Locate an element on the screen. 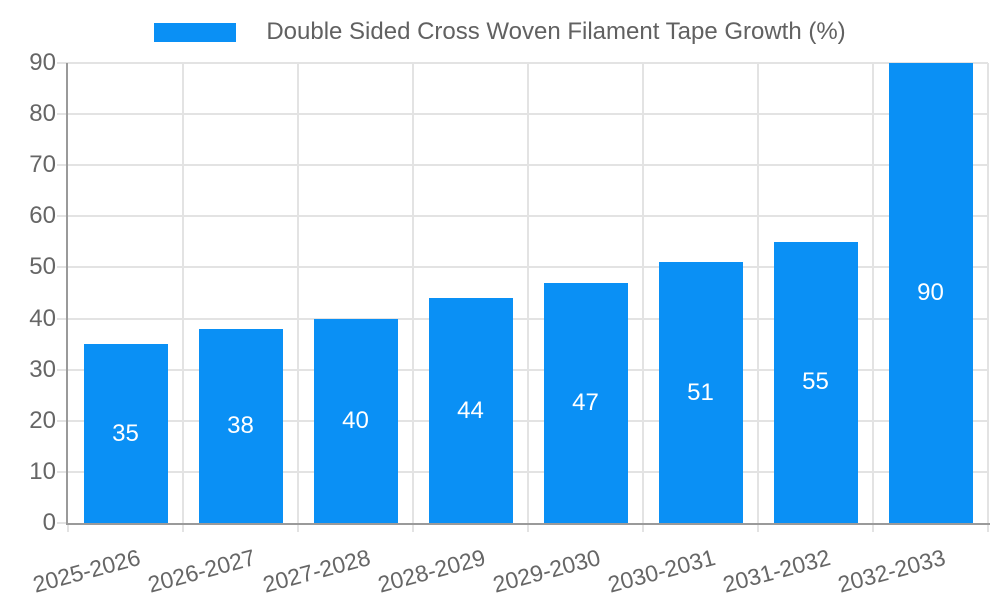 The width and height of the screenshot is (1000, 600). y-tick-label: 10 is located at coordinates (42, 471).